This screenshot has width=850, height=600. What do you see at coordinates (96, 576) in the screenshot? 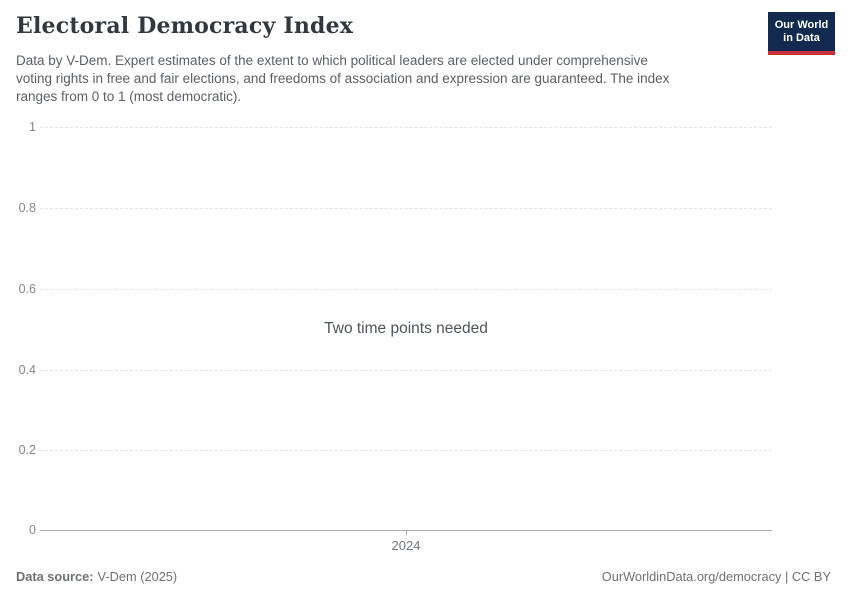
I see `data-source: Data source: V-Dem (2025)` at bounding box center [96, 576].